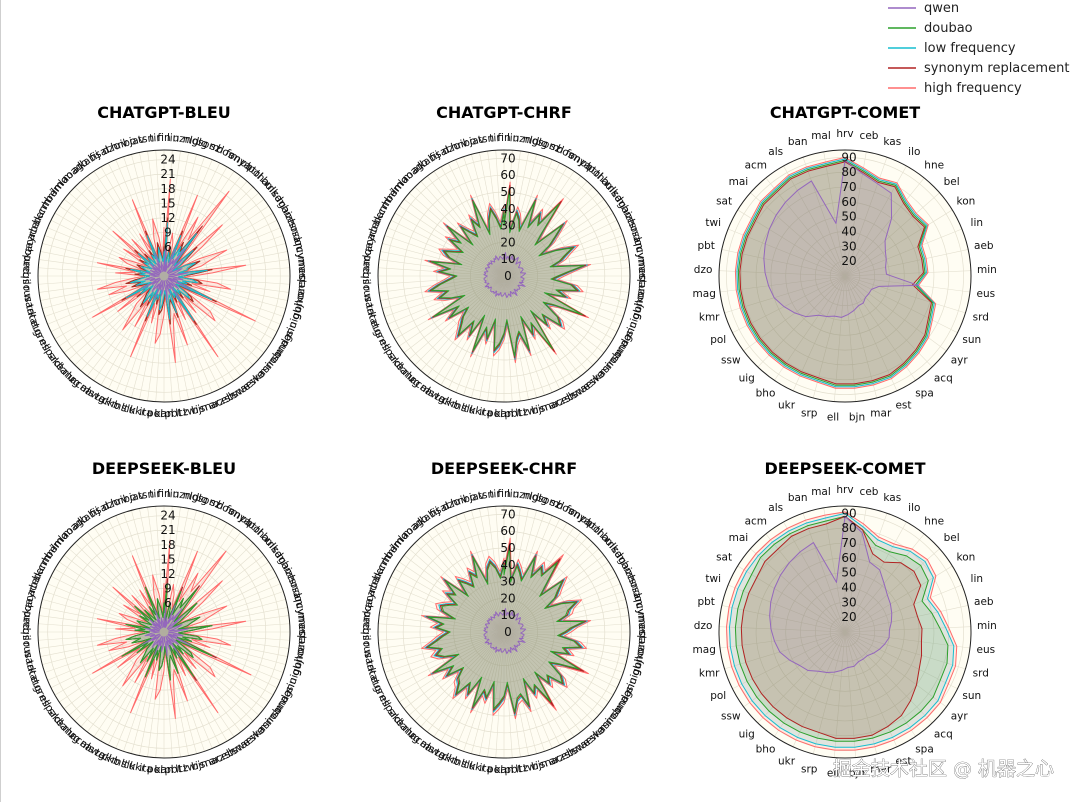 The image size is (1080, 802). What do you see at coordinates (366, 284) in the screenshot?
I see `angular-tick-label: ilo` at bounding box center [366, 284].